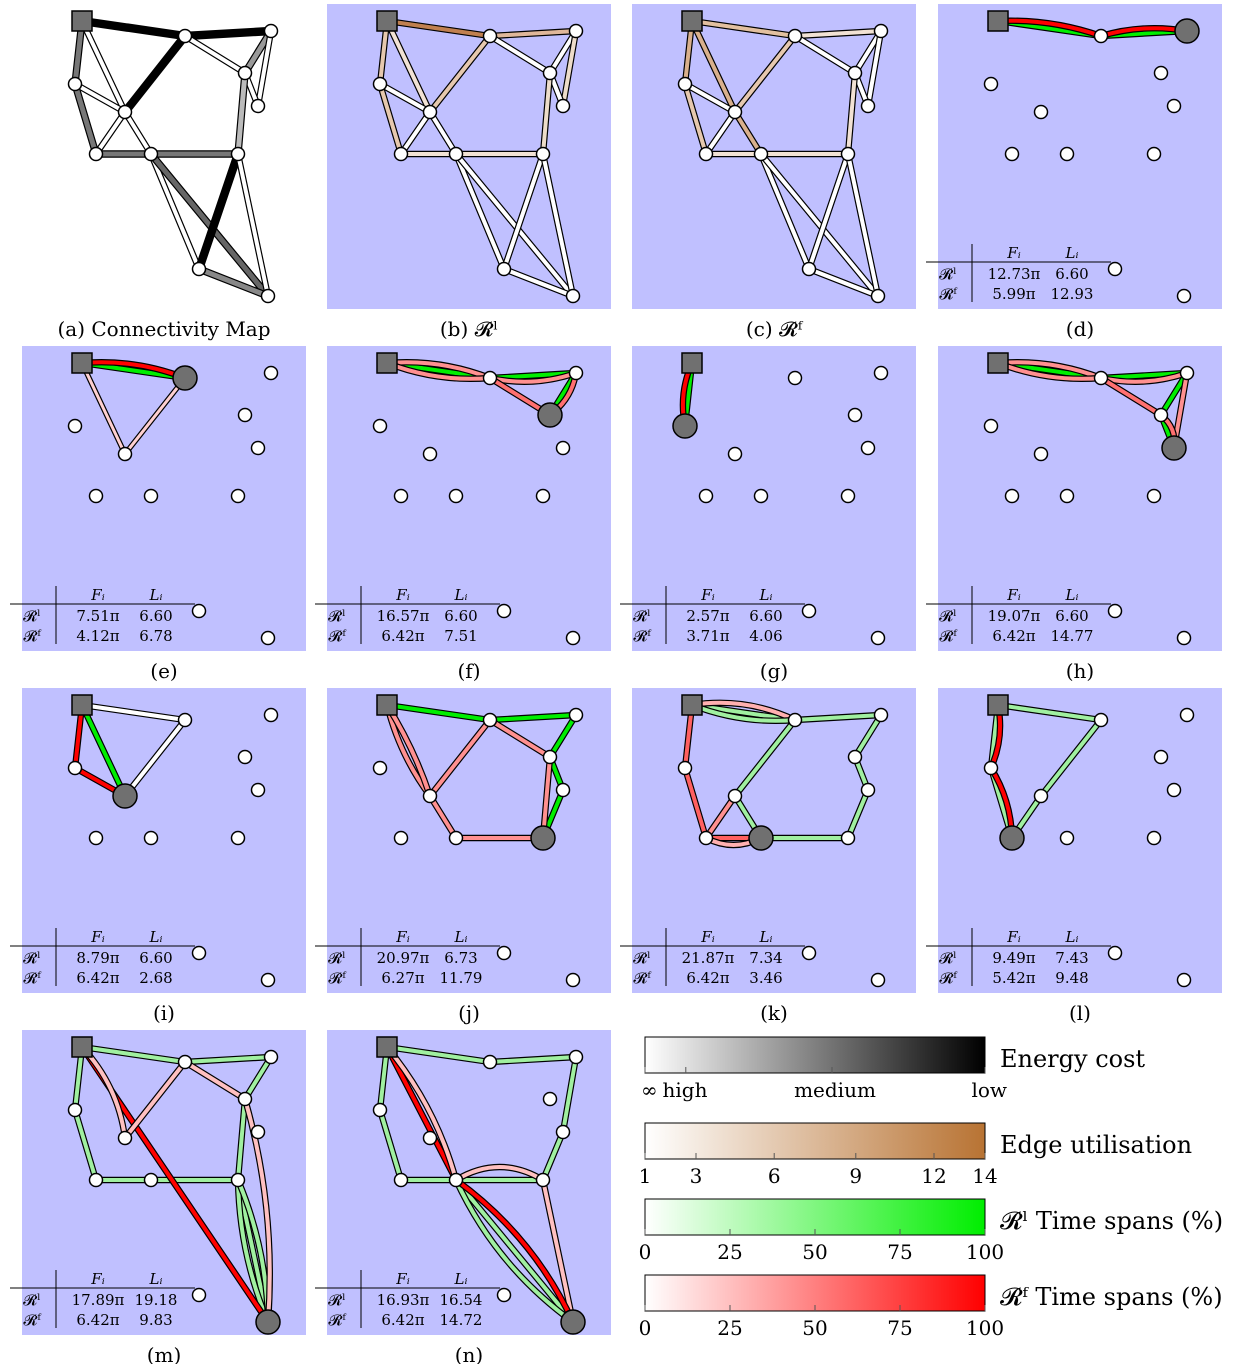 This screenshot has height=1368, width=1259. Describe the element at coordinates (933, 1176) in the screenshot. I see `colorbar-tick-label: 12` at that location.